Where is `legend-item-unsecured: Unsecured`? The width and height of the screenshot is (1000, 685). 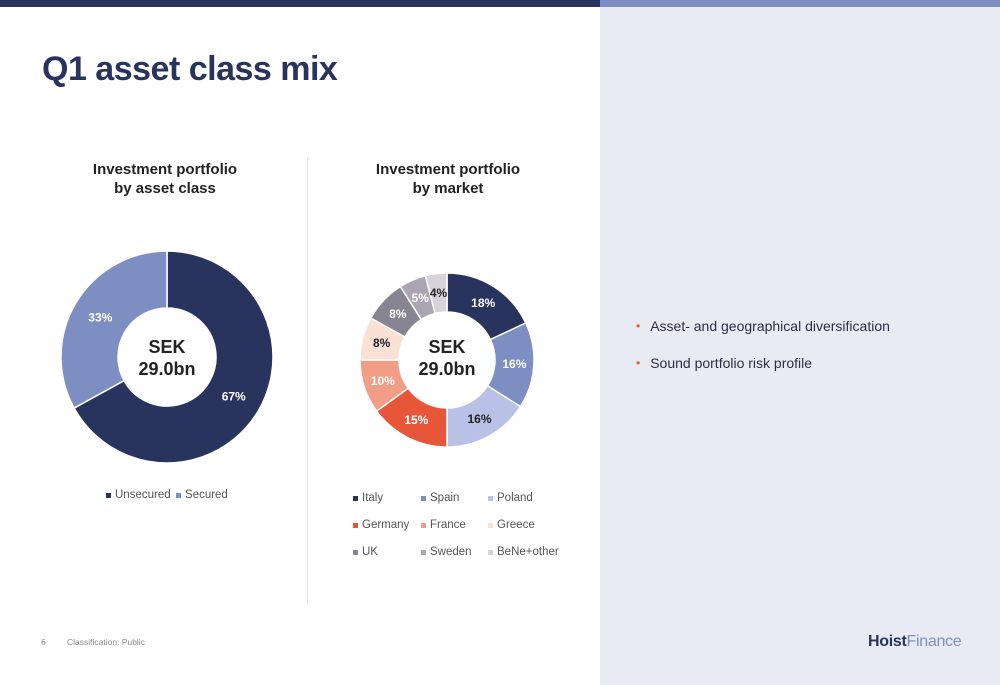 legend-item-unsecured: Unsecured is located at coordinates (138, 495).